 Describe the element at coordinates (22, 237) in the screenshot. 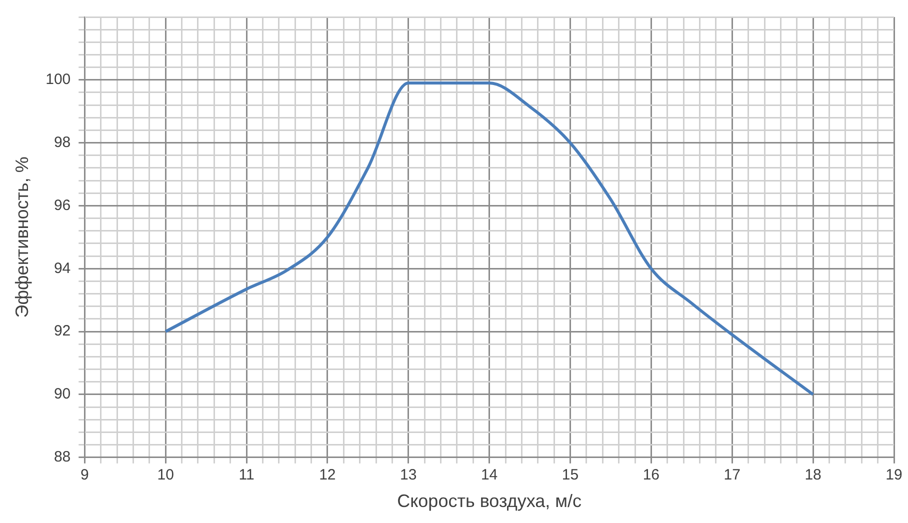

I see `y-axis-title: Эффективность, %` at that location.